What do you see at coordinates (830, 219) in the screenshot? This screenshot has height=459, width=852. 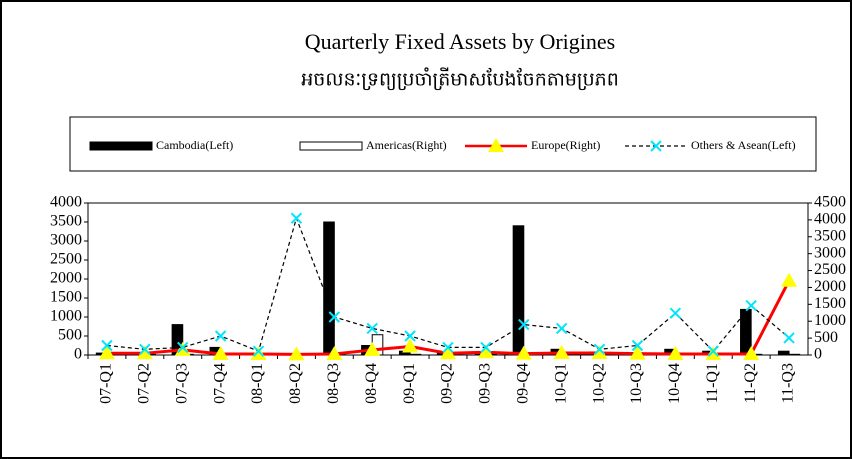 I see `y2-tick-label: 4000` at bounding box center [830, 219].